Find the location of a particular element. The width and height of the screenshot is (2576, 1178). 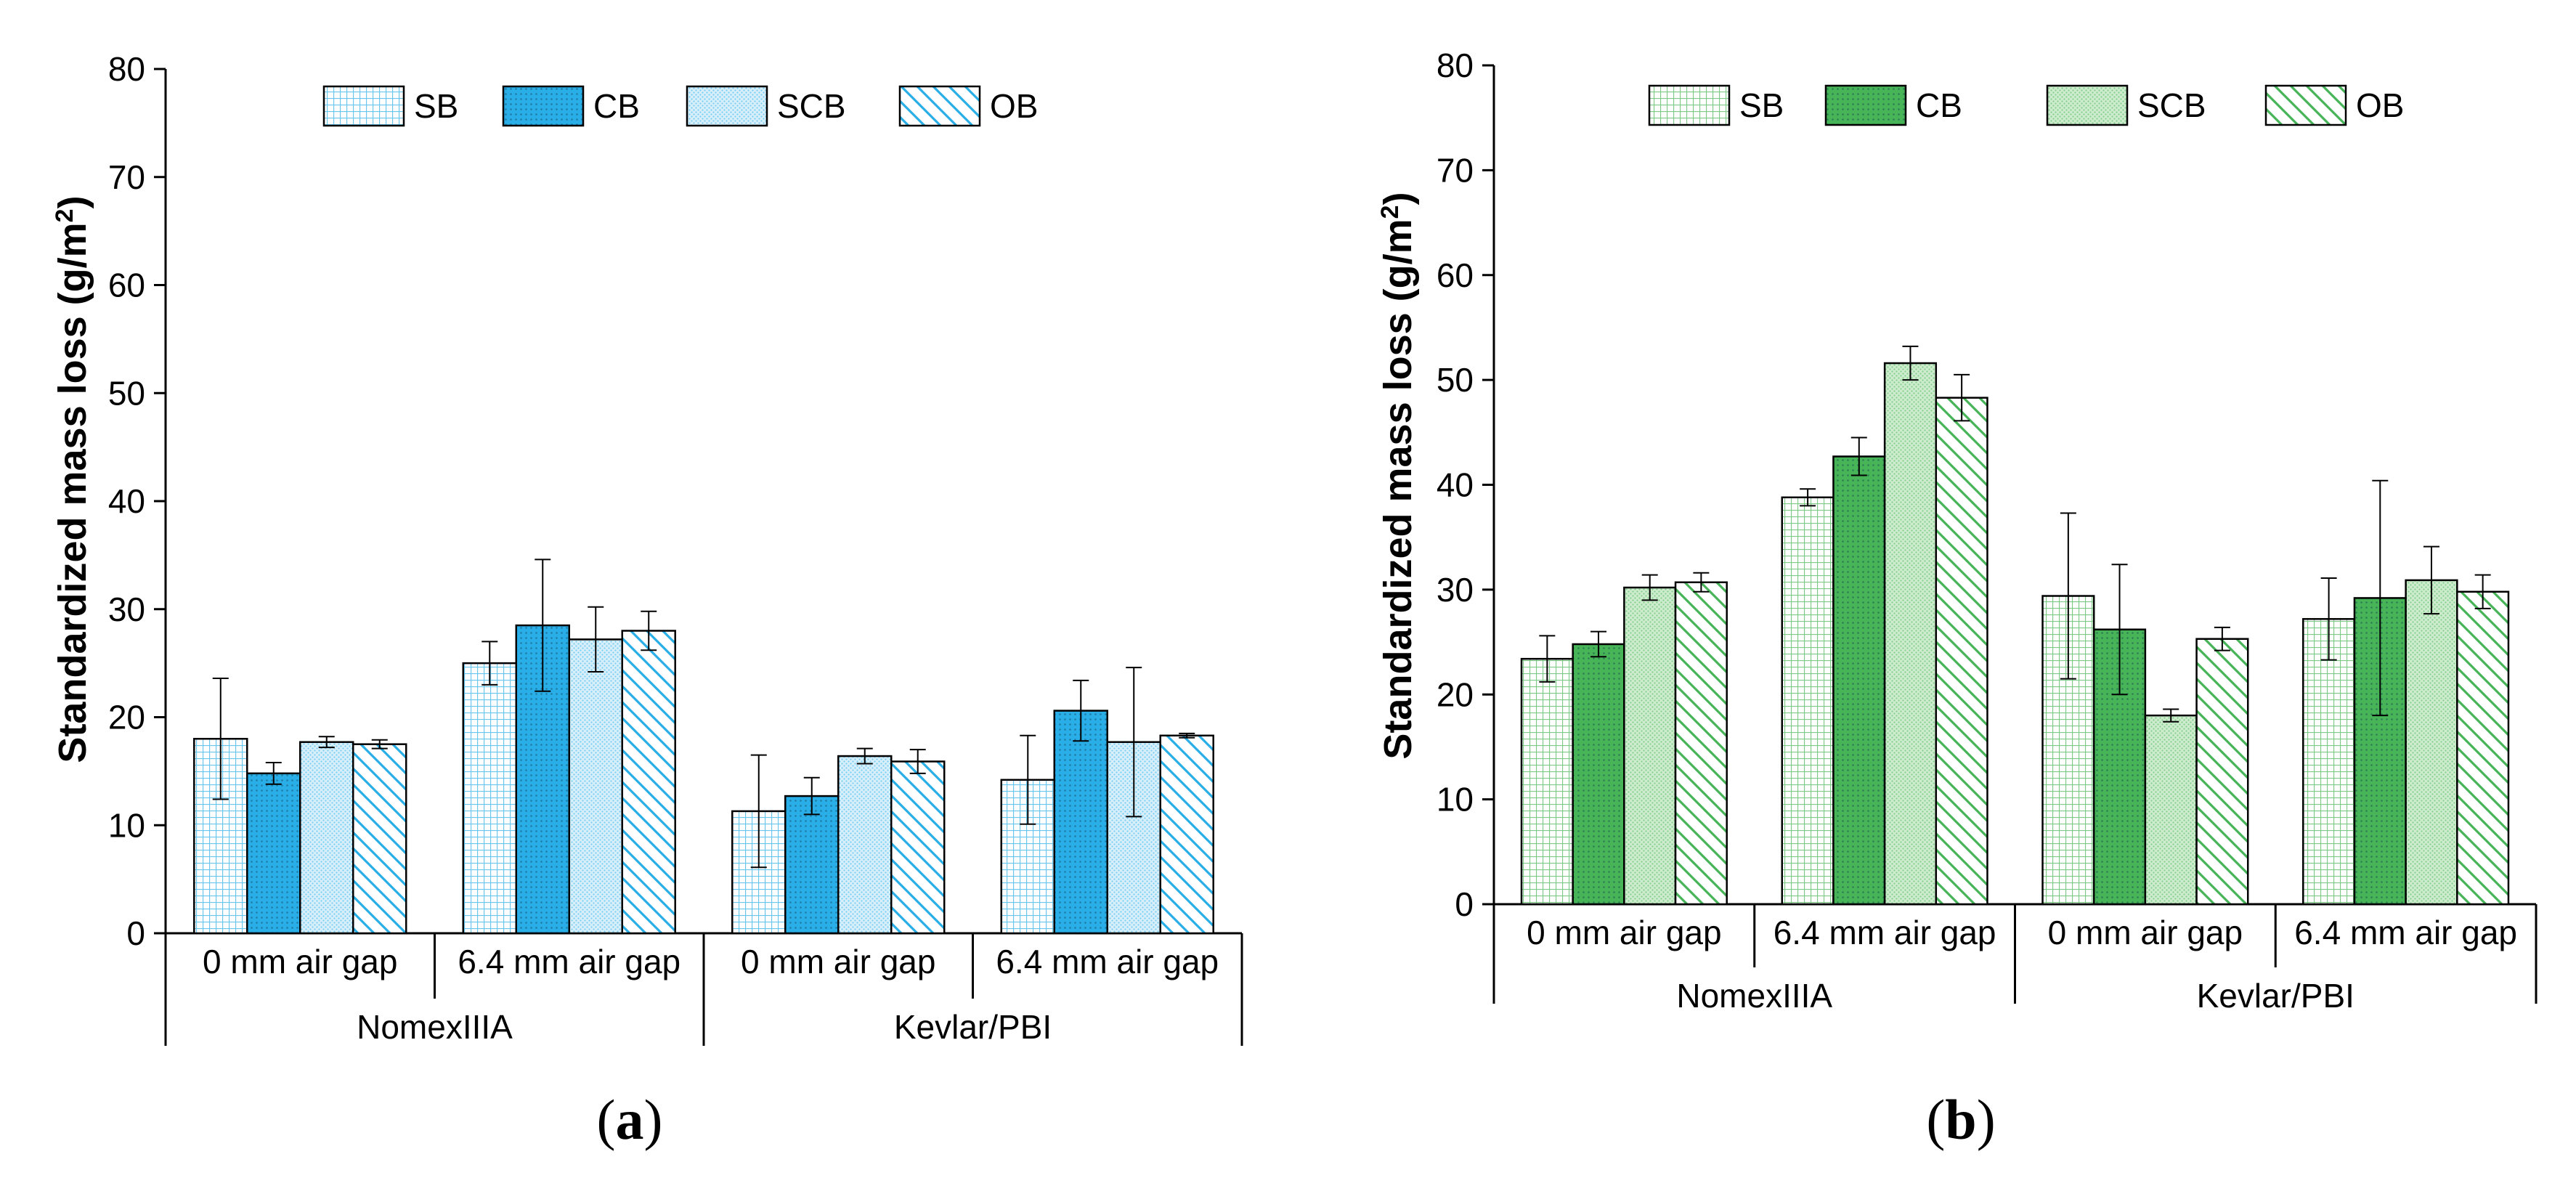

legend-label-ob: OB is located at coordinates (2380, 105).